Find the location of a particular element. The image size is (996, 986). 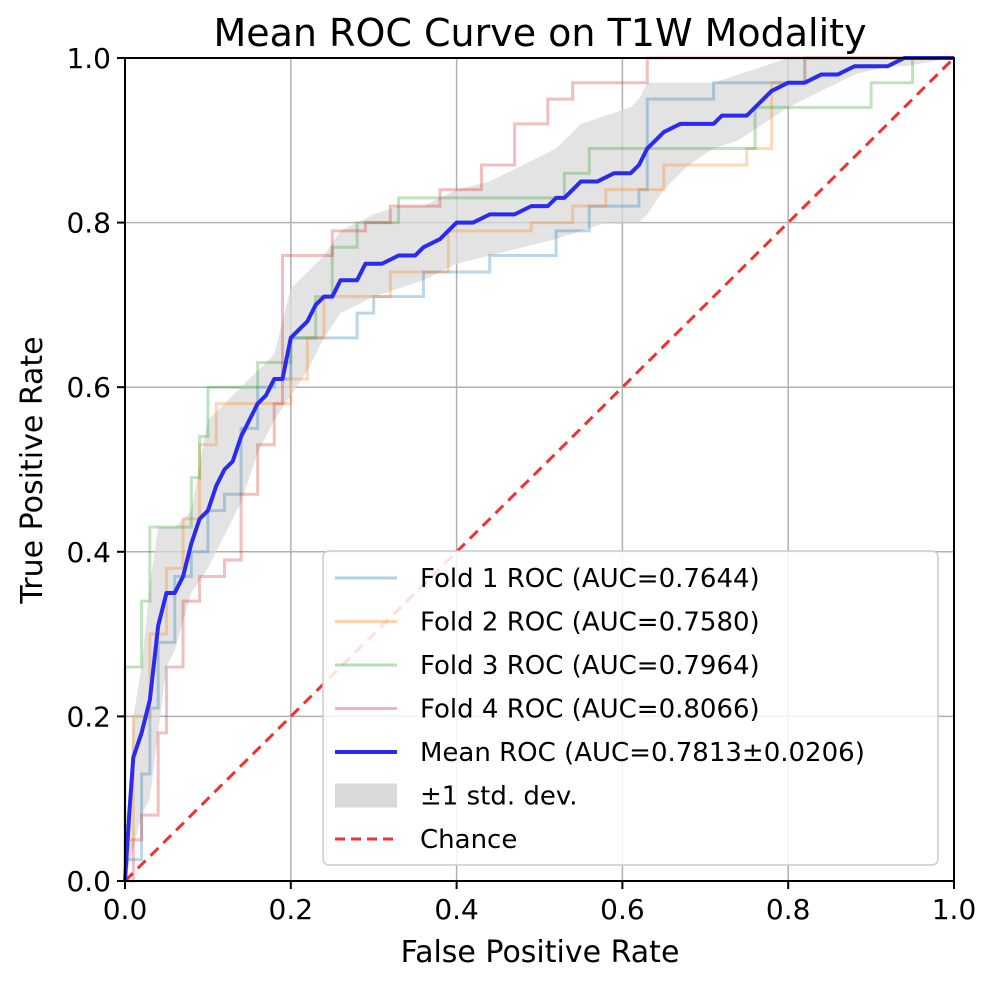

chart-title: Mean ROC Curve on T1W Modality is located at coordinates (539, 33).